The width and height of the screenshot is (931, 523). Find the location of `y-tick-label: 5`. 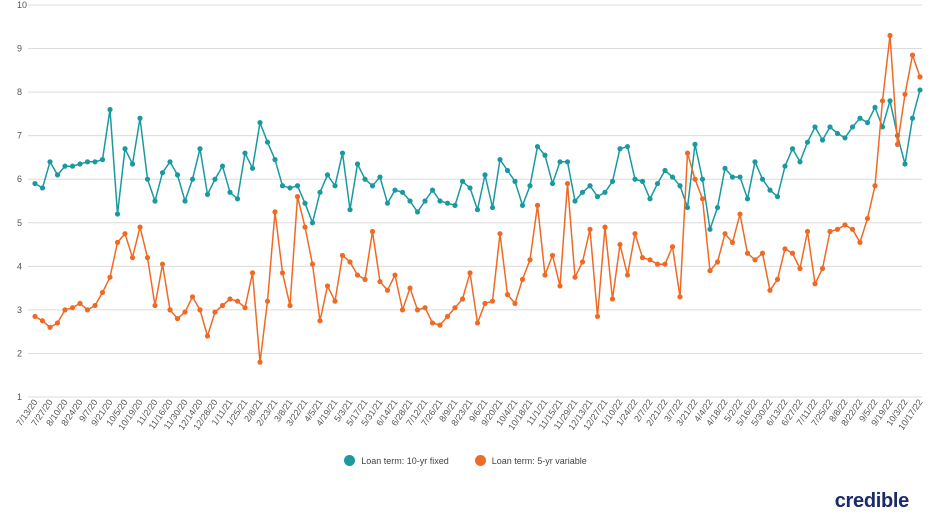

y-tick-label: 5 is located at coordinates (19, 223).